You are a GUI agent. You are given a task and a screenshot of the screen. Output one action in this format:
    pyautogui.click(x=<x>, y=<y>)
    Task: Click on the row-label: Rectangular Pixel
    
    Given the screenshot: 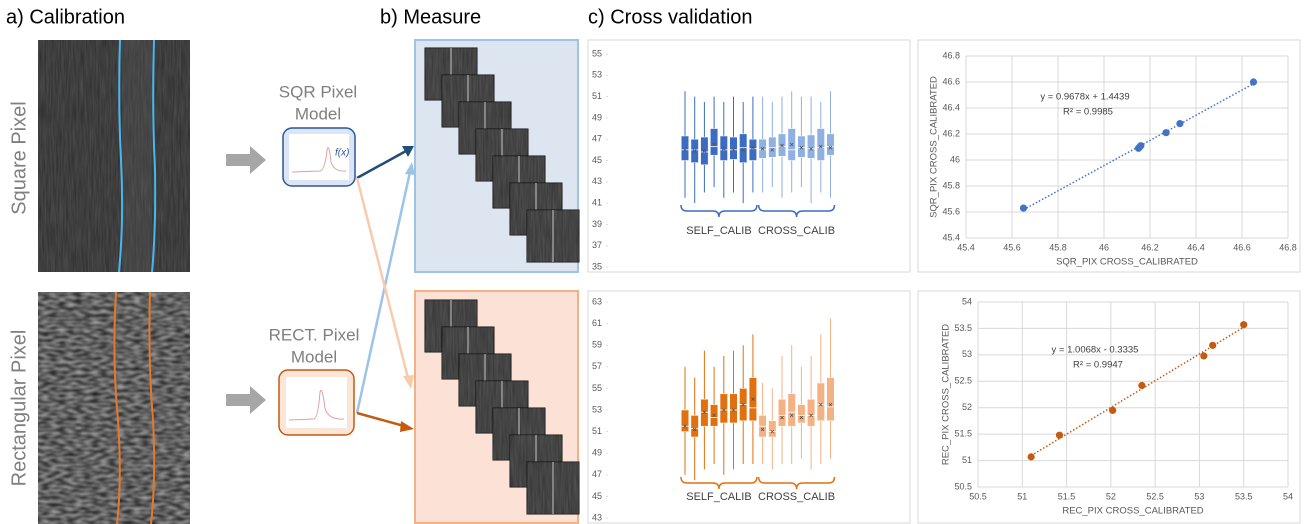 What is the action you would take?
    pyautogui.click(x=19, y=408)
    